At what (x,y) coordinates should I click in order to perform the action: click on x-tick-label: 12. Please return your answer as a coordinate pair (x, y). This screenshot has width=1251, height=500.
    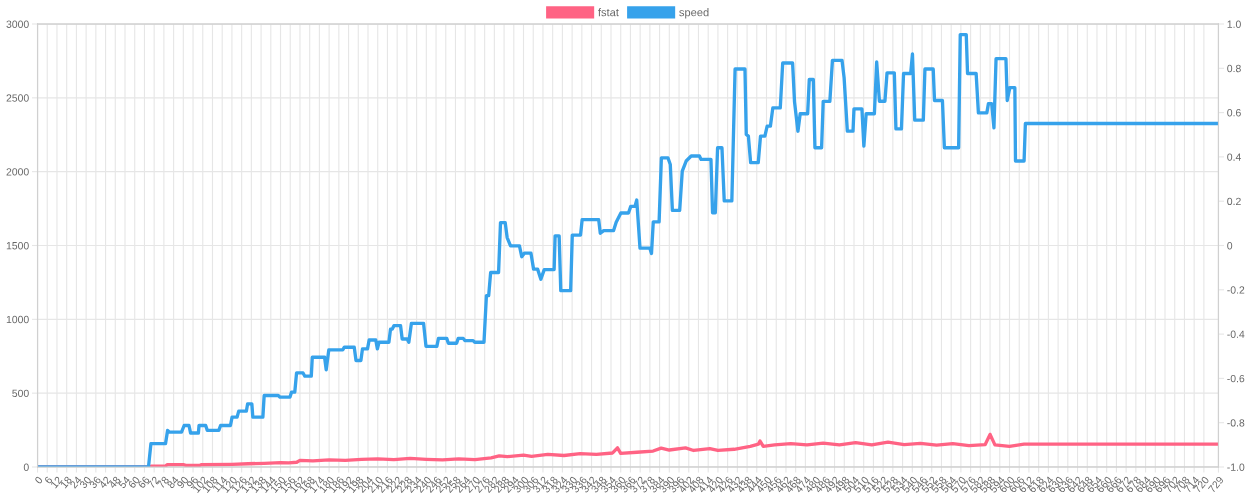
    Looking at the image, I should click on (56, 482).